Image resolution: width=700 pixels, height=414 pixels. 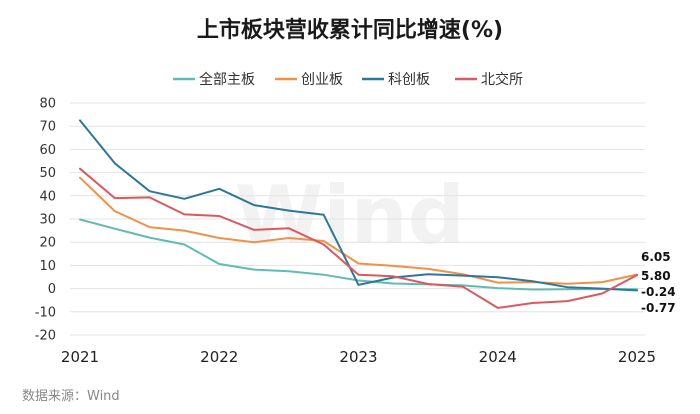 What do you see at coordinates (47, 173) in the screenshot?
I see `y-tick-label: 50` at bounding box center [47, 173].